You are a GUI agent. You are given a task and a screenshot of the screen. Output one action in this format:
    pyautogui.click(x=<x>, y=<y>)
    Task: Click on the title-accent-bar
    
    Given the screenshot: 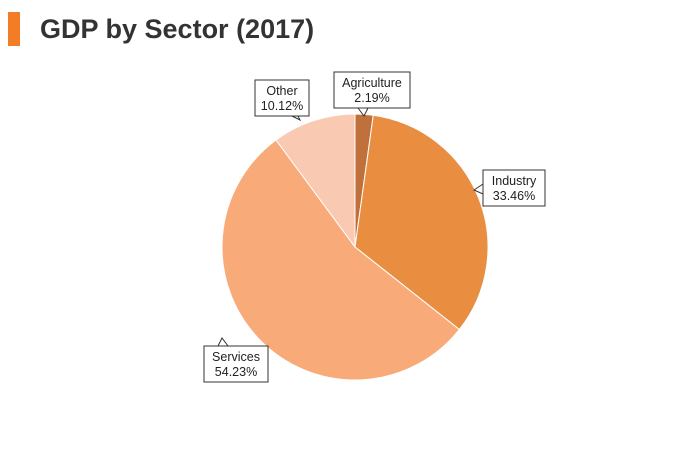 What is the action you would take?
    pyautogui.click(x=14, y=29)
    